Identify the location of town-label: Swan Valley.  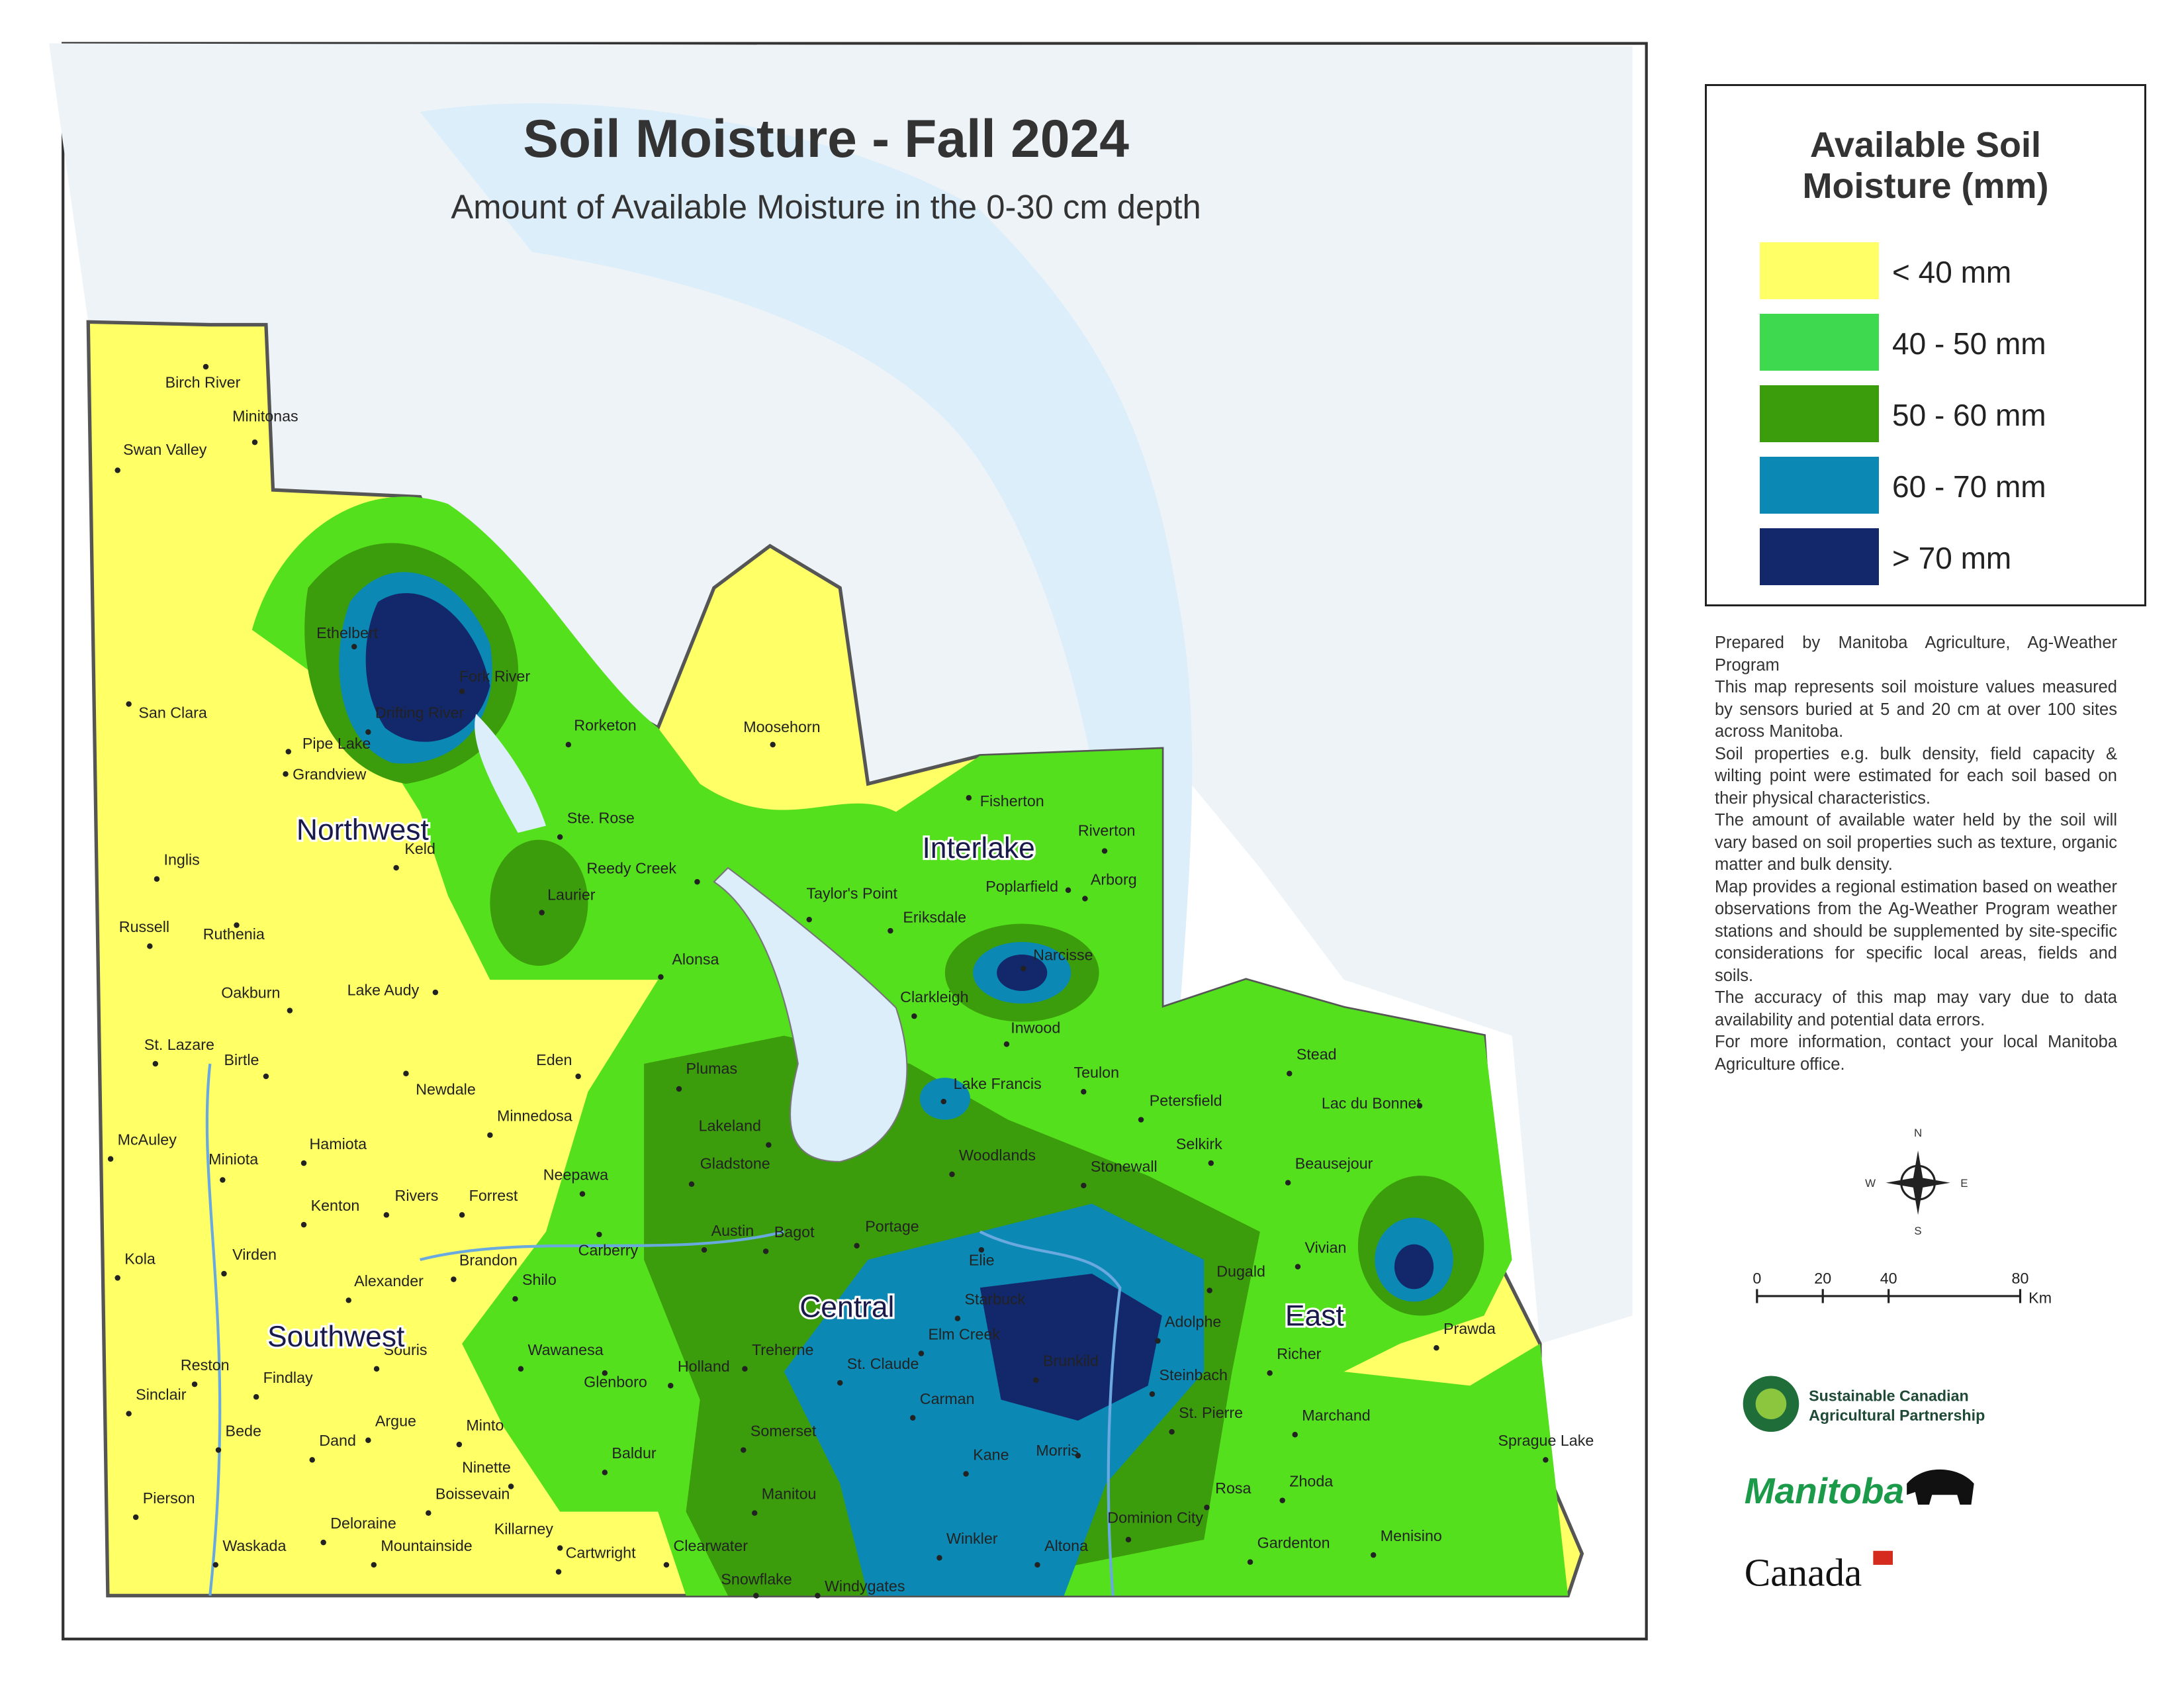
(165, 449).